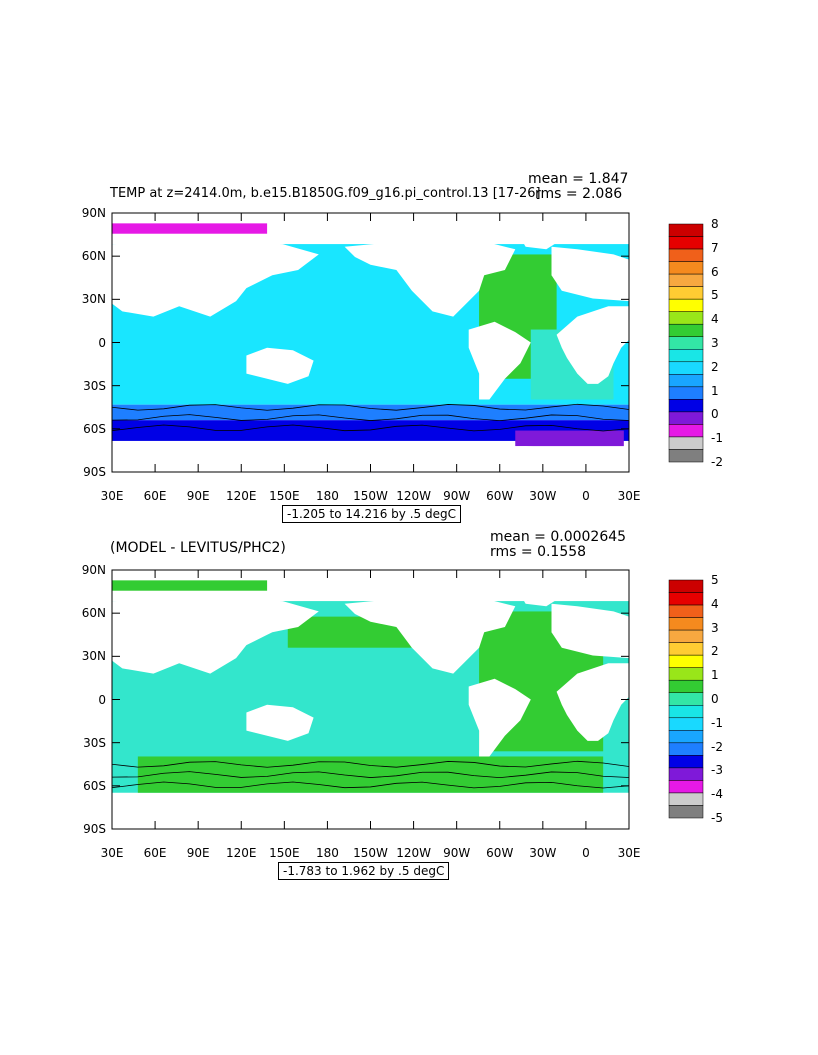  What do you see at coordinates (717, 794) in the screenshot?
I see `colorbar-tick-label: -4` at bounding box center [717, 794].